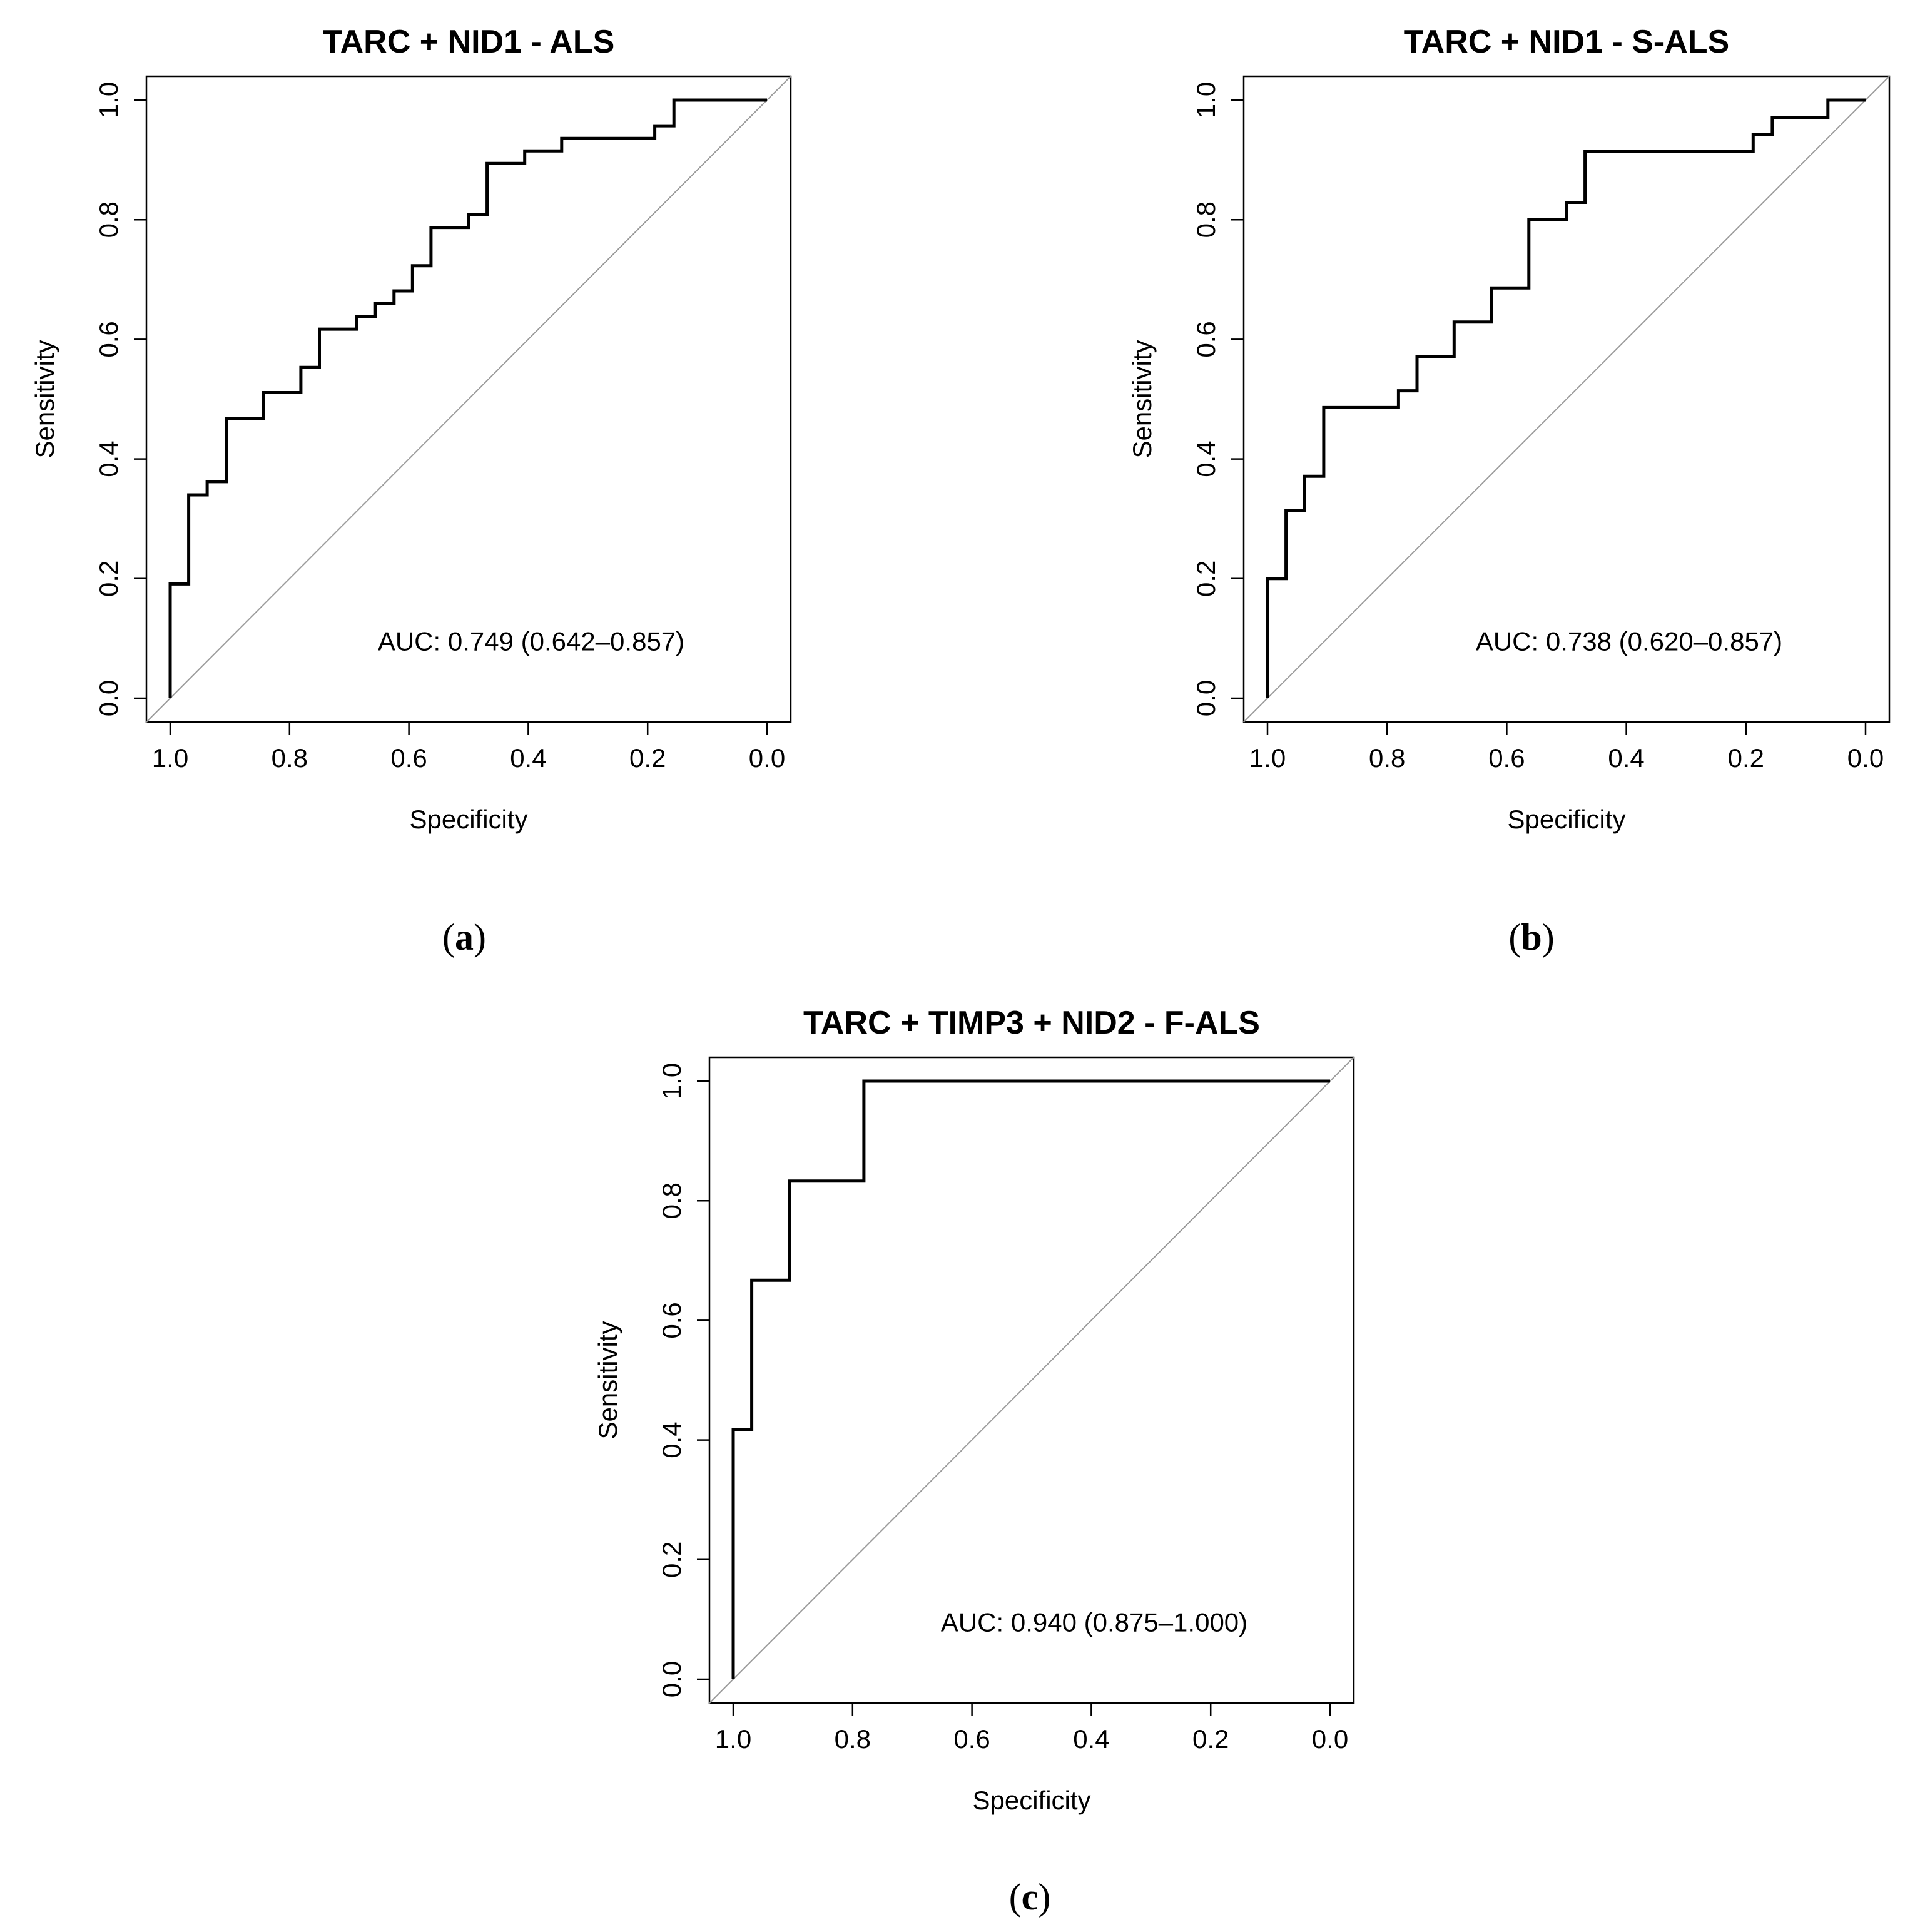  I want to click on auc-annotation: AUC: 0.940 (0.875–1.000), so click(1094, 1622).